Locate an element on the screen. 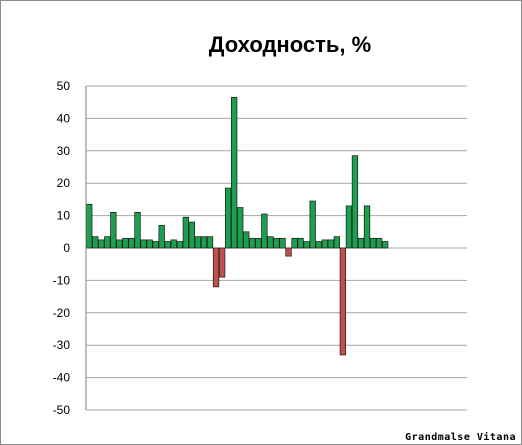 Image resolution: width=522 pixels, height=445 pixels. y-axis-labels: 50 40 30 20 10 0 -10 -20 -30 -40 -50 is located at coordinates (62, 248).